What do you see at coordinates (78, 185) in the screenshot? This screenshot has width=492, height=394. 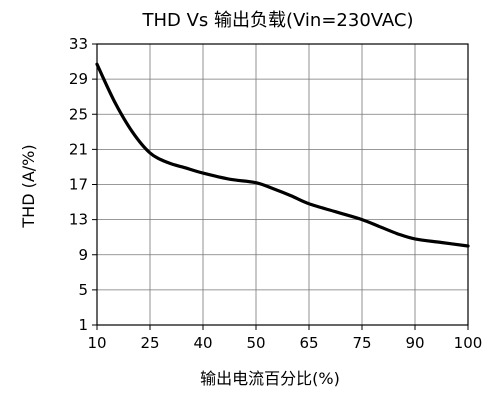 I see `y-tick-label: 17` at bounding box center [78, 185].